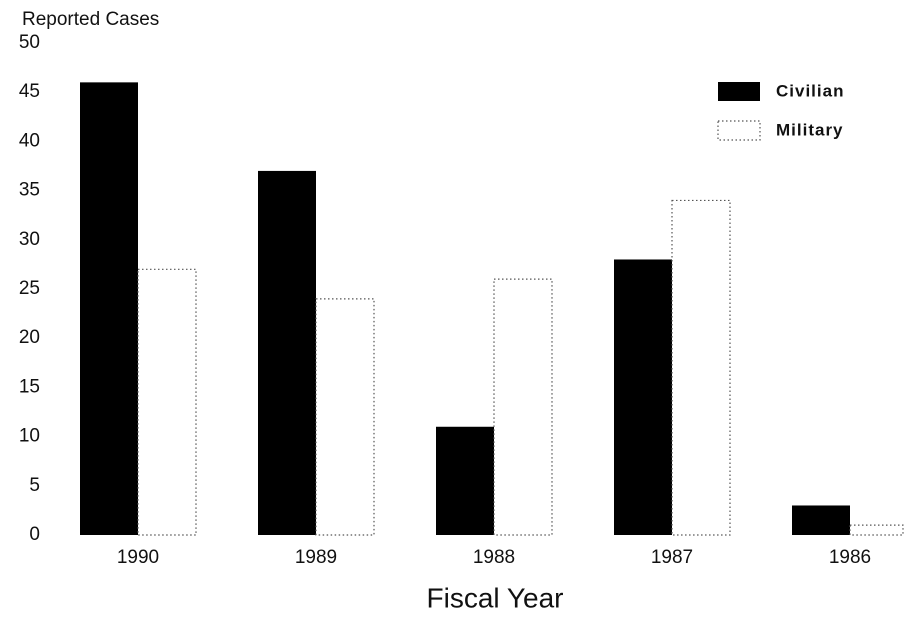  What do you see at coordinates (34, 534) in the screenshot?
I see `y-tick-label: 0` at bounding box center [34, 534].